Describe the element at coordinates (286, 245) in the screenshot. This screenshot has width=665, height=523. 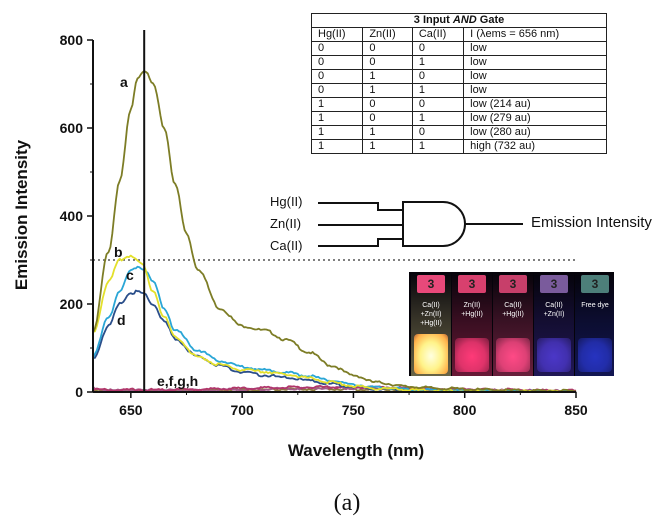
I see `gate-input-label-ca: Ca(II)` at that location.